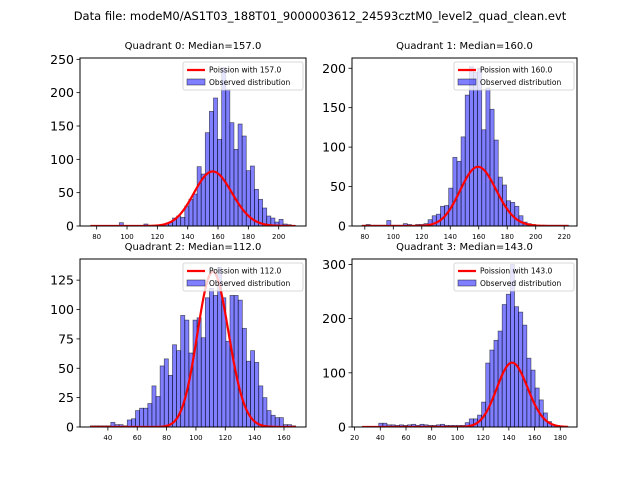 The image size is (640, 480). Describe the element at coordinates (107, 438) in the screenshot. I see `x-tick-label: 40` at that location.